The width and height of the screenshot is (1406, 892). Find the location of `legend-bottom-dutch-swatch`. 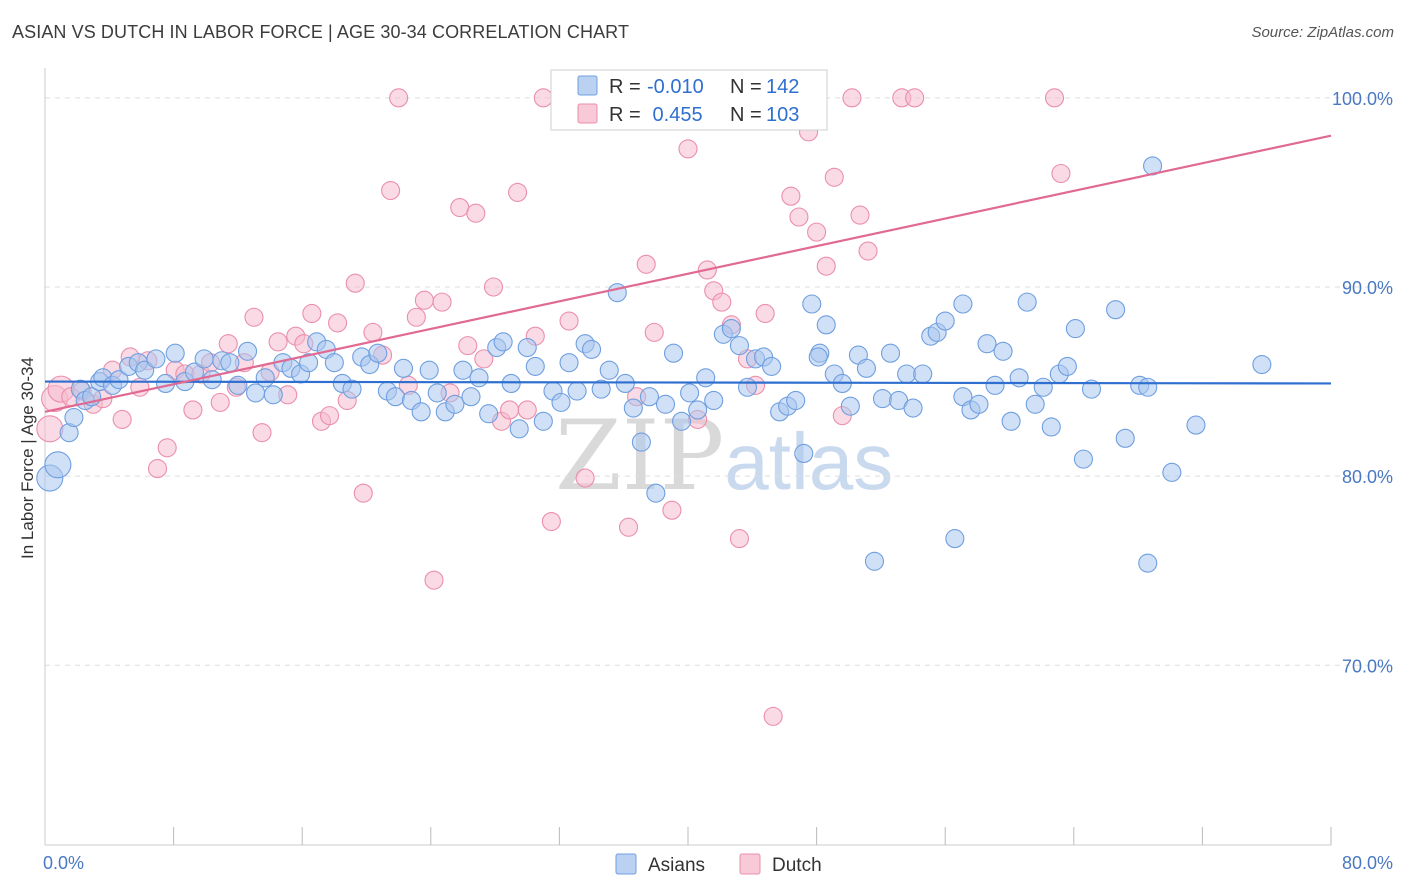

legend-bottom-dutch-swatch is located at coordinates (750, 864).